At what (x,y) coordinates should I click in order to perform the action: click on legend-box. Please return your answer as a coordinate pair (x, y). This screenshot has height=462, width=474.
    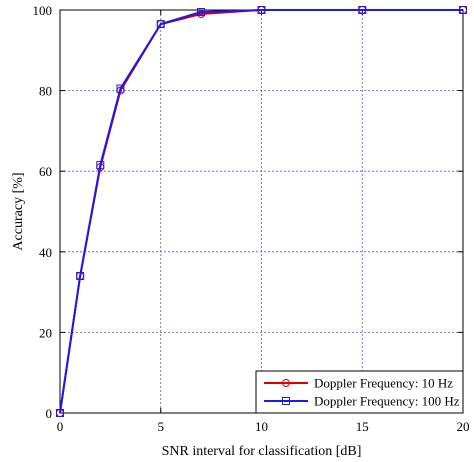
    Looking at the image, I should click on (359, 392).